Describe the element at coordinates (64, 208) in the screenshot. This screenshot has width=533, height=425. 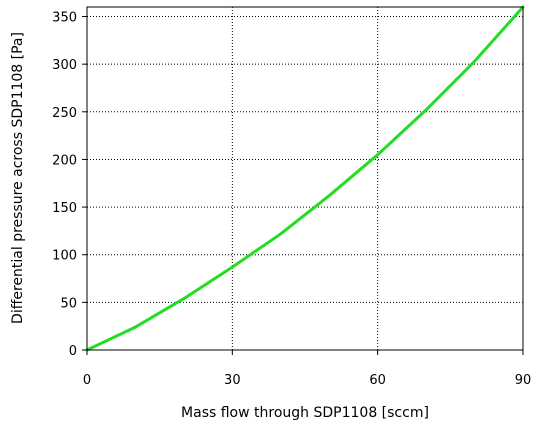
I see `y-tick-label: 150` at that location.